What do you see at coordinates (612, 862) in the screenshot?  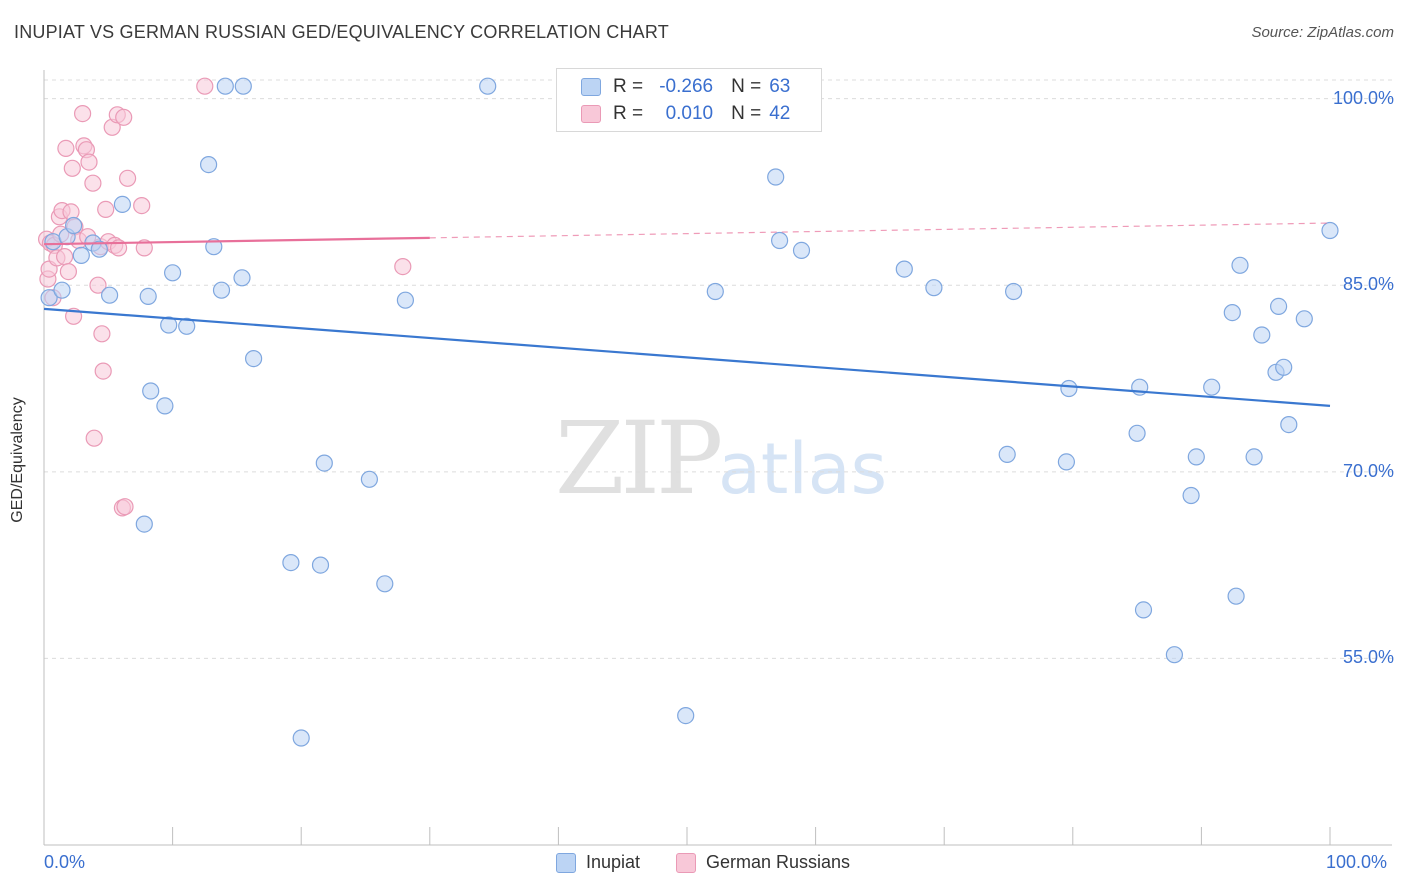 I see `legend-label-inupiat: Inupiat` at bounding box center [612, 862].